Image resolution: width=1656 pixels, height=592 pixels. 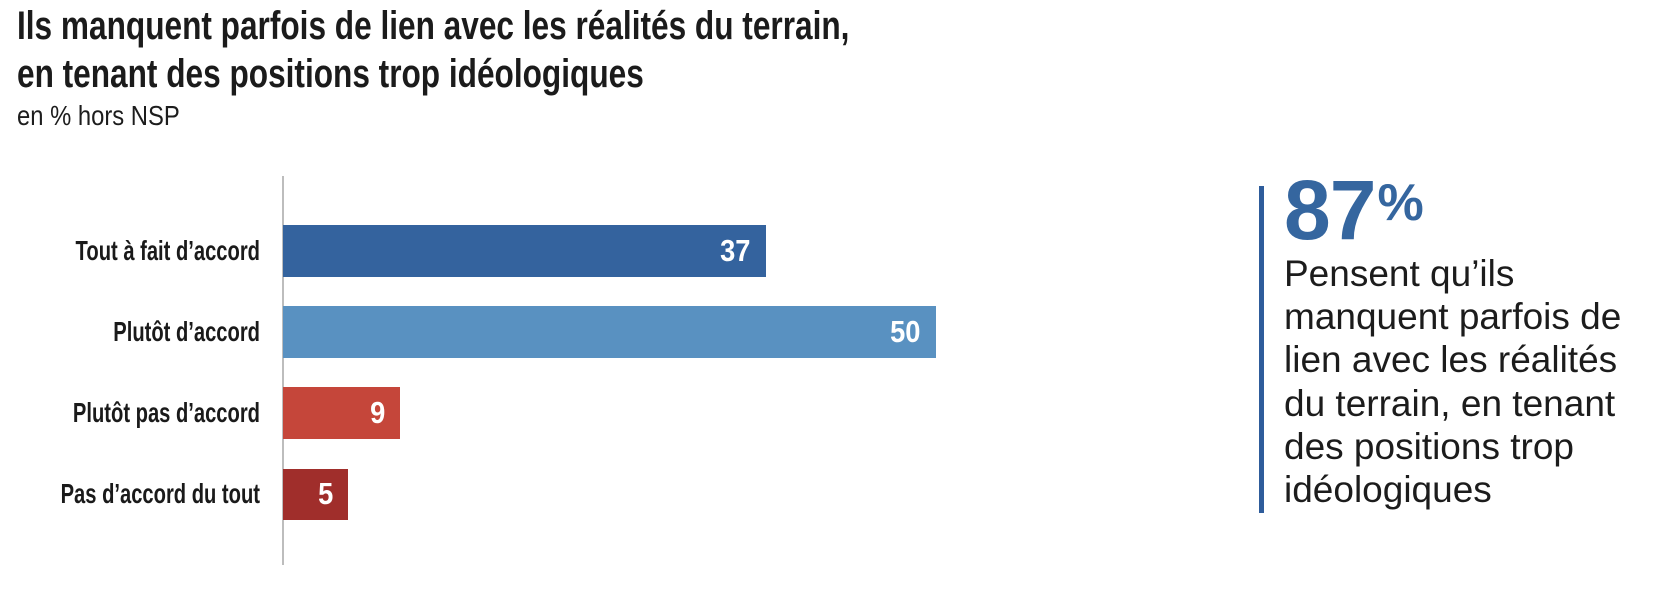 I want to click on bar-row: Plutôt d’accord 50, so click(x=600, y=332).